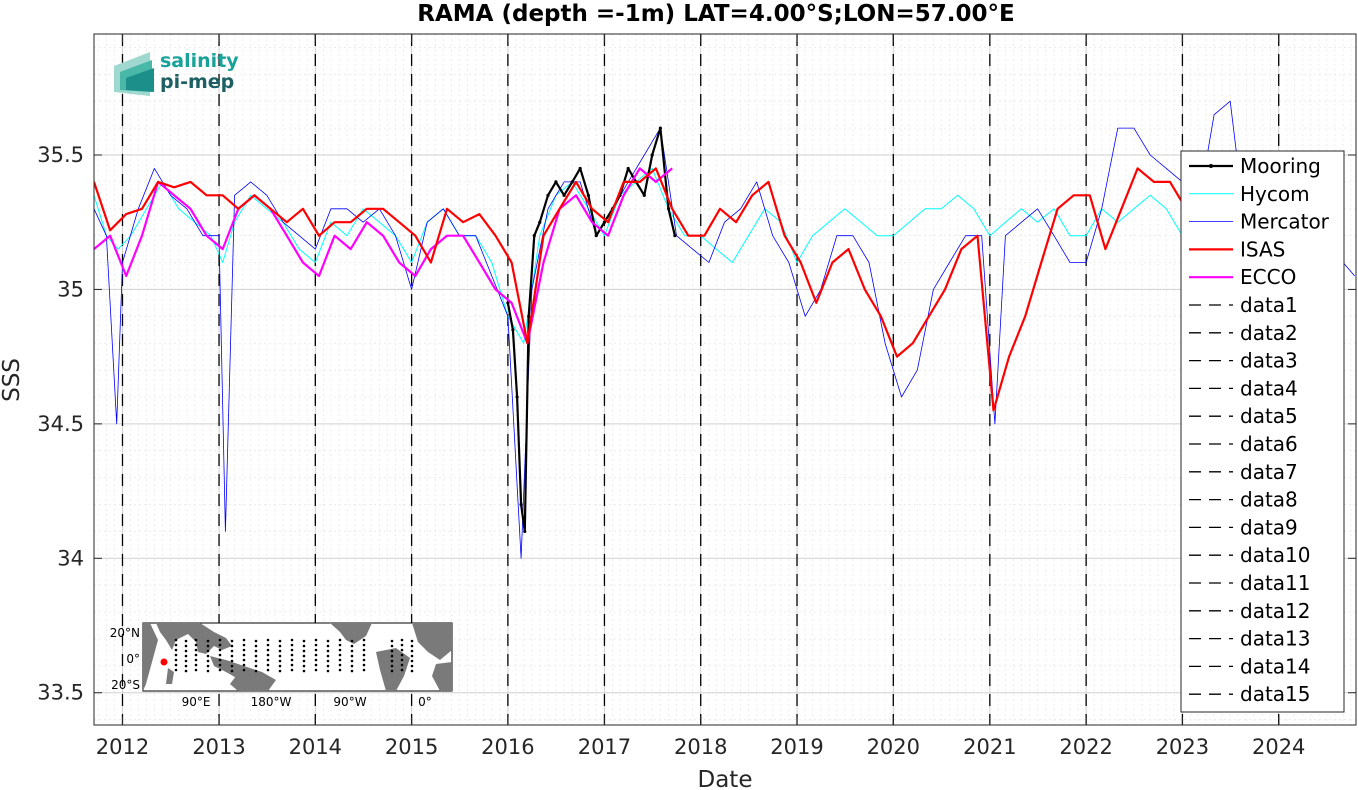 This screenshot has height=790, width=1358. Describe the element at coordinates (1085, 747) in the screenshot. I see `x-tick-label: 2022` at that location.